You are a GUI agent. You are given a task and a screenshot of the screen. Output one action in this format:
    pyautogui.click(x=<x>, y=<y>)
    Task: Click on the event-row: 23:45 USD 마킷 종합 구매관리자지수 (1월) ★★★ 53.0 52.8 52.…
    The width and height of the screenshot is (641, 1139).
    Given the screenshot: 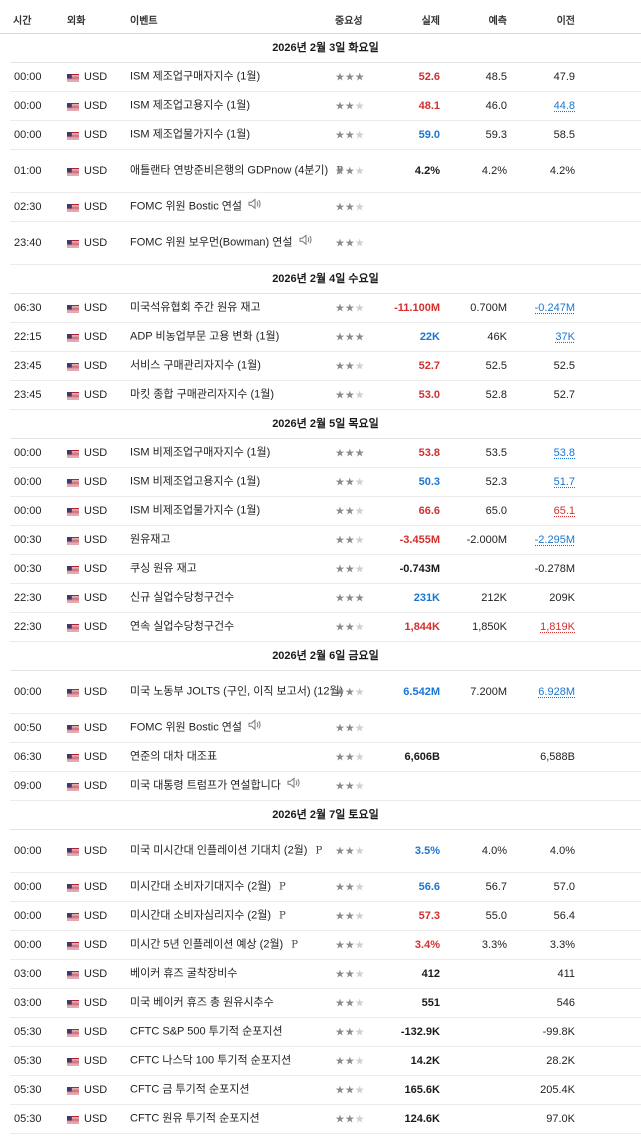 What is the action you would take?
    pyautogui.click(x=325, y=395)
    